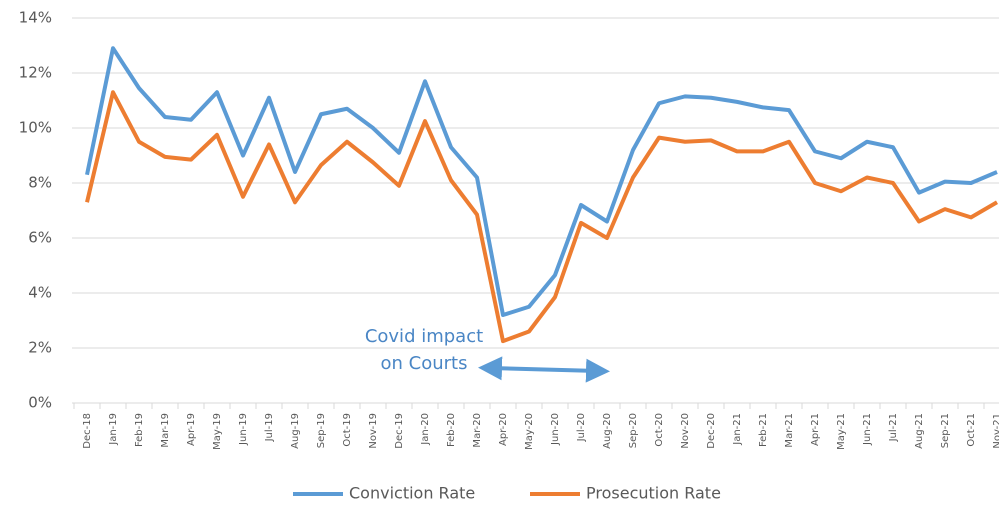 The width and height of the screenshot is (999, 507). Describe the element at coordinates (763, 430) in the screenshot. I see `x-tick-label: Feb-21` at that location.